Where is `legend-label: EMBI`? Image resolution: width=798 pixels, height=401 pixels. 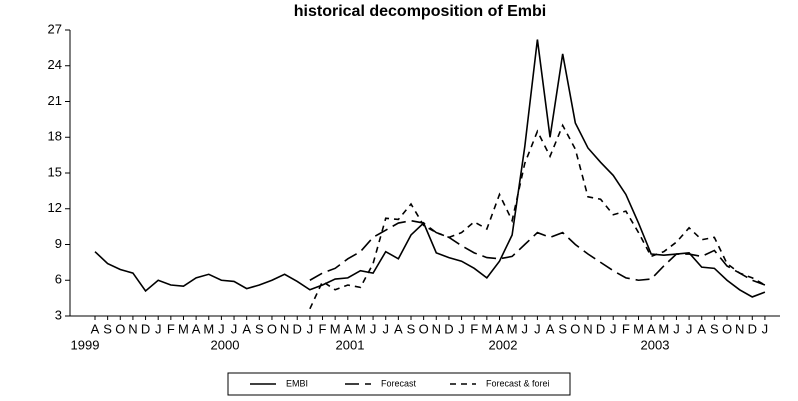 legend-label: EMBI is located at coordinates (297, 383).